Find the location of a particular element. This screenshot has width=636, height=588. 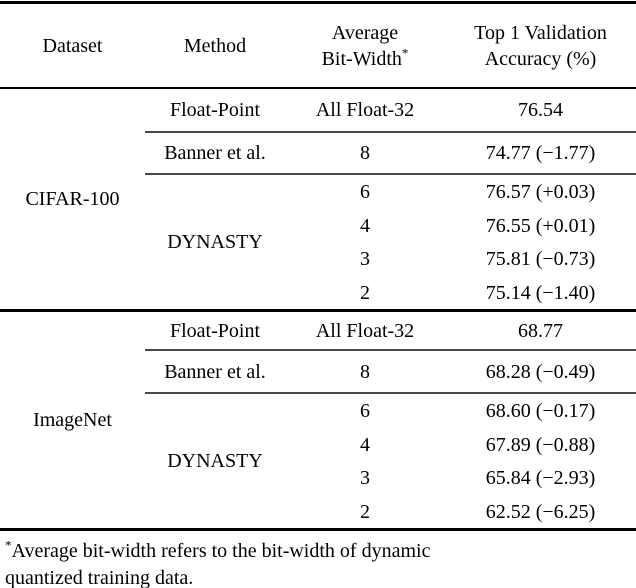

accuracy-cell: 75.14 (−1.40) is located at coordinates (540, 292).